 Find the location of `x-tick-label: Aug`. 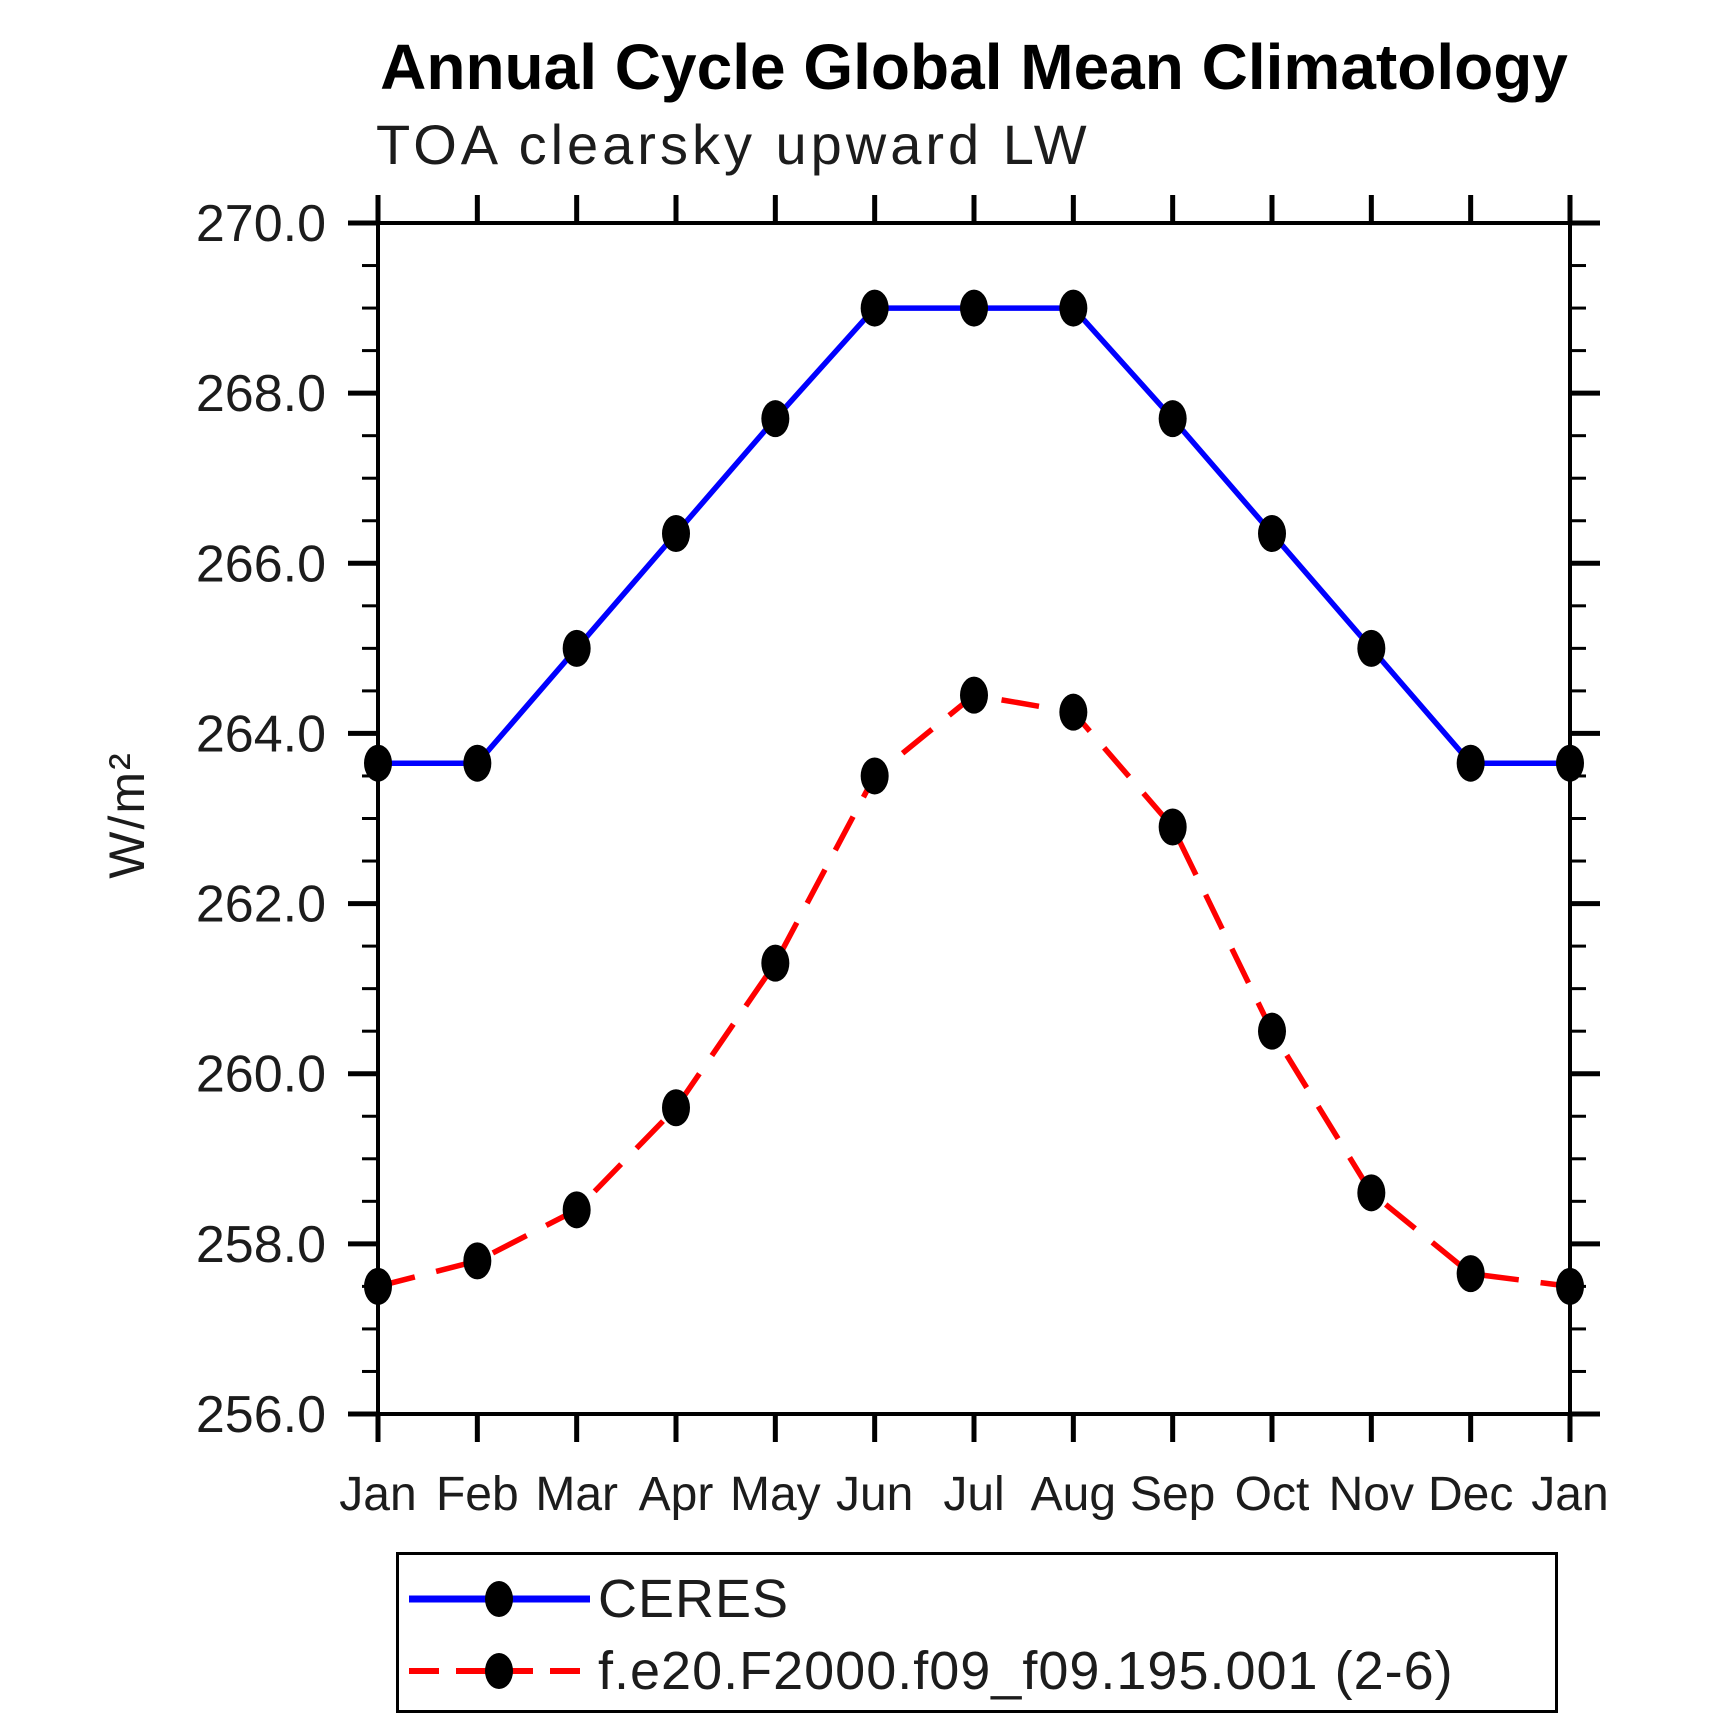

x-tick-label: Aug is located at coordinates (1073, 1494).